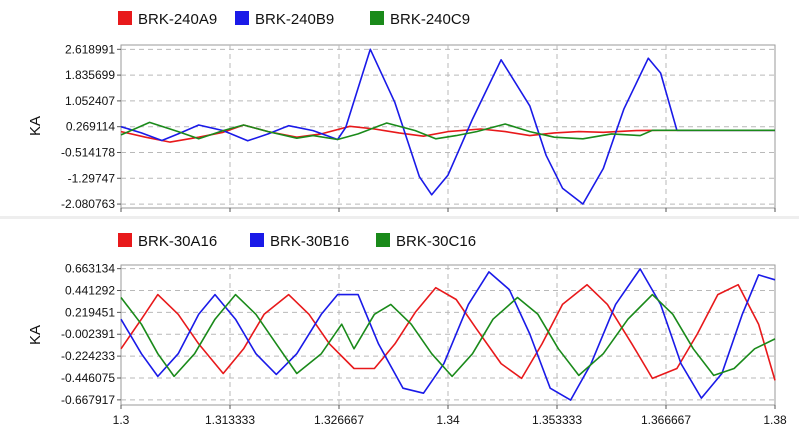 The height and width of the screenshot is (431, 799). I want to click on panel-separator, so click(399, 217).